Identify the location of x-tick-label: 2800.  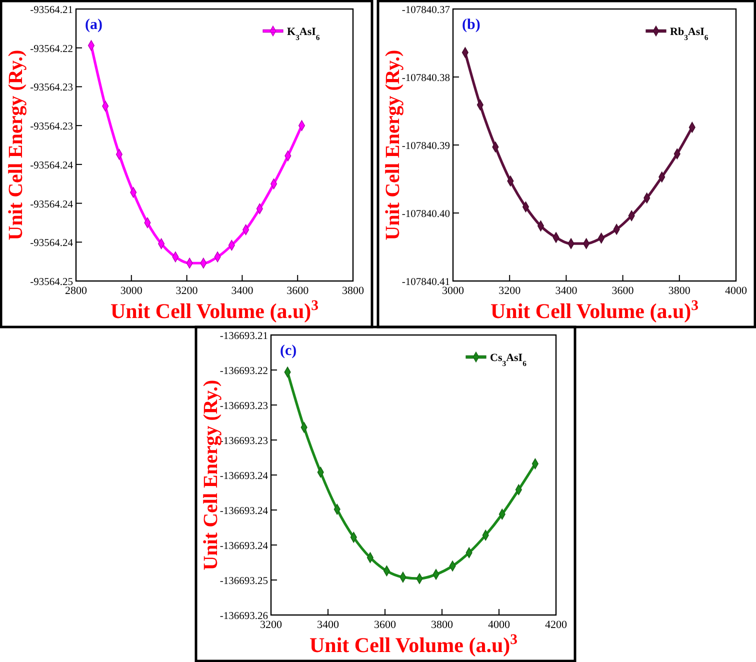
(76, 291).